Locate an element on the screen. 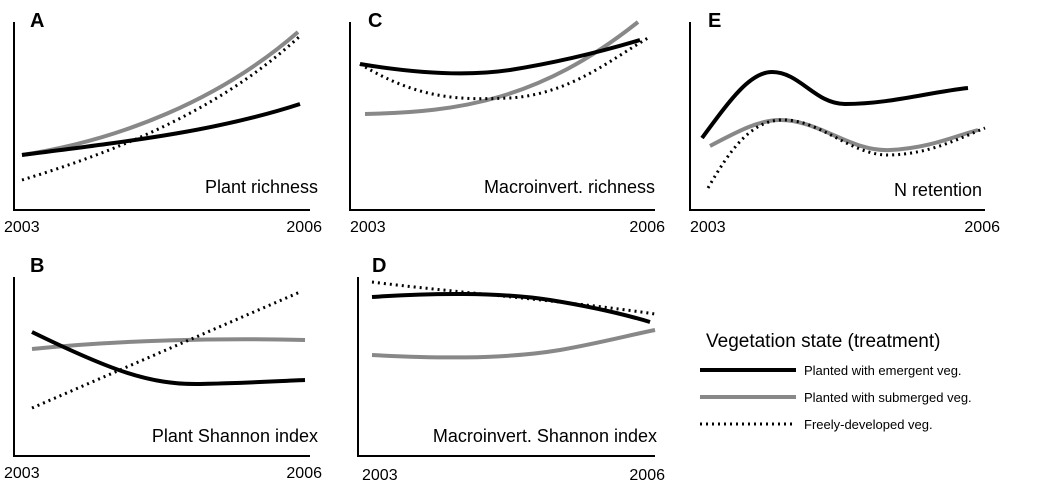 The image size is (1039, 487). panel-d: D Macroinvert. Shannon index 2003 2006 is located at coordinates (511, 369).